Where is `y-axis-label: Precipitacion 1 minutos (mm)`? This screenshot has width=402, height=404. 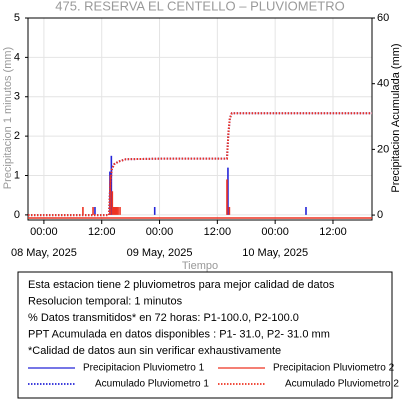 y-axis-label: Precipitacion 1 minutos (mm) is located at coordinates (8, 118).